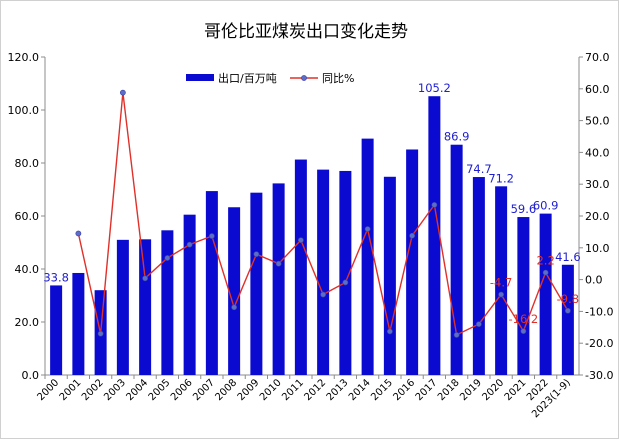 This screenshot has width=619, height=440. I want to click on bar-2019, so click(478, 276).